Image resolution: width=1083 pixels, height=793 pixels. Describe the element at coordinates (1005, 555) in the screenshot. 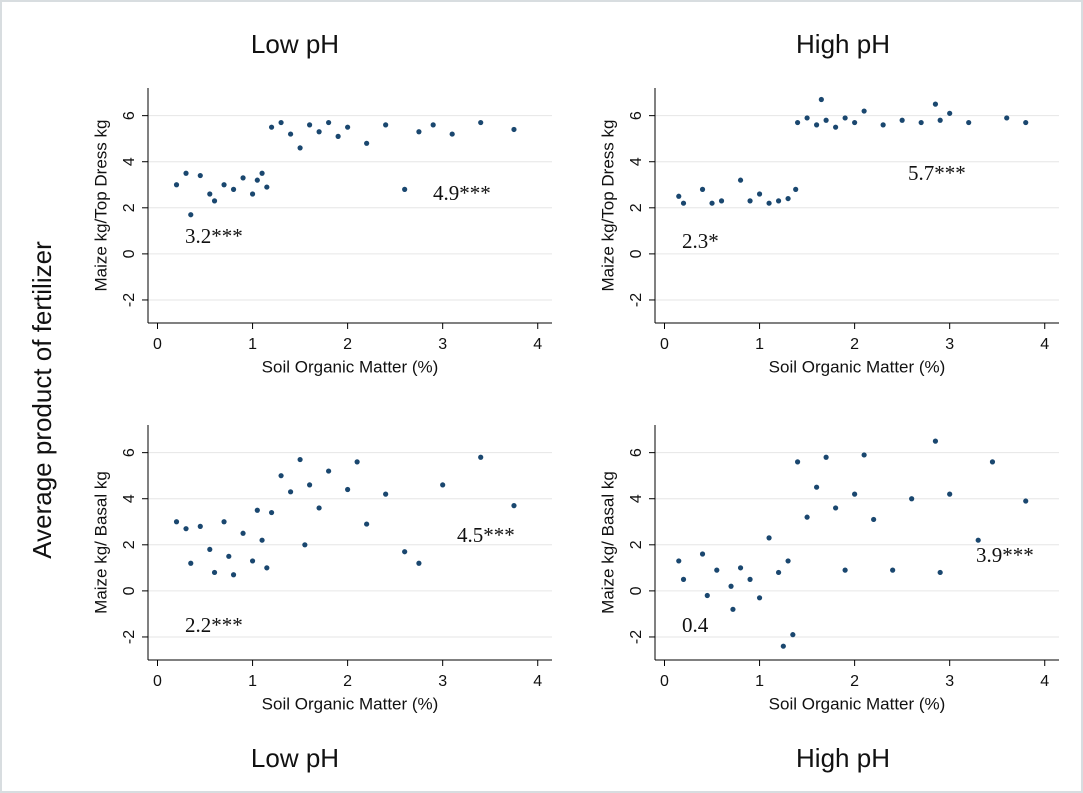

I see `annotation: 3.9***` at that location.